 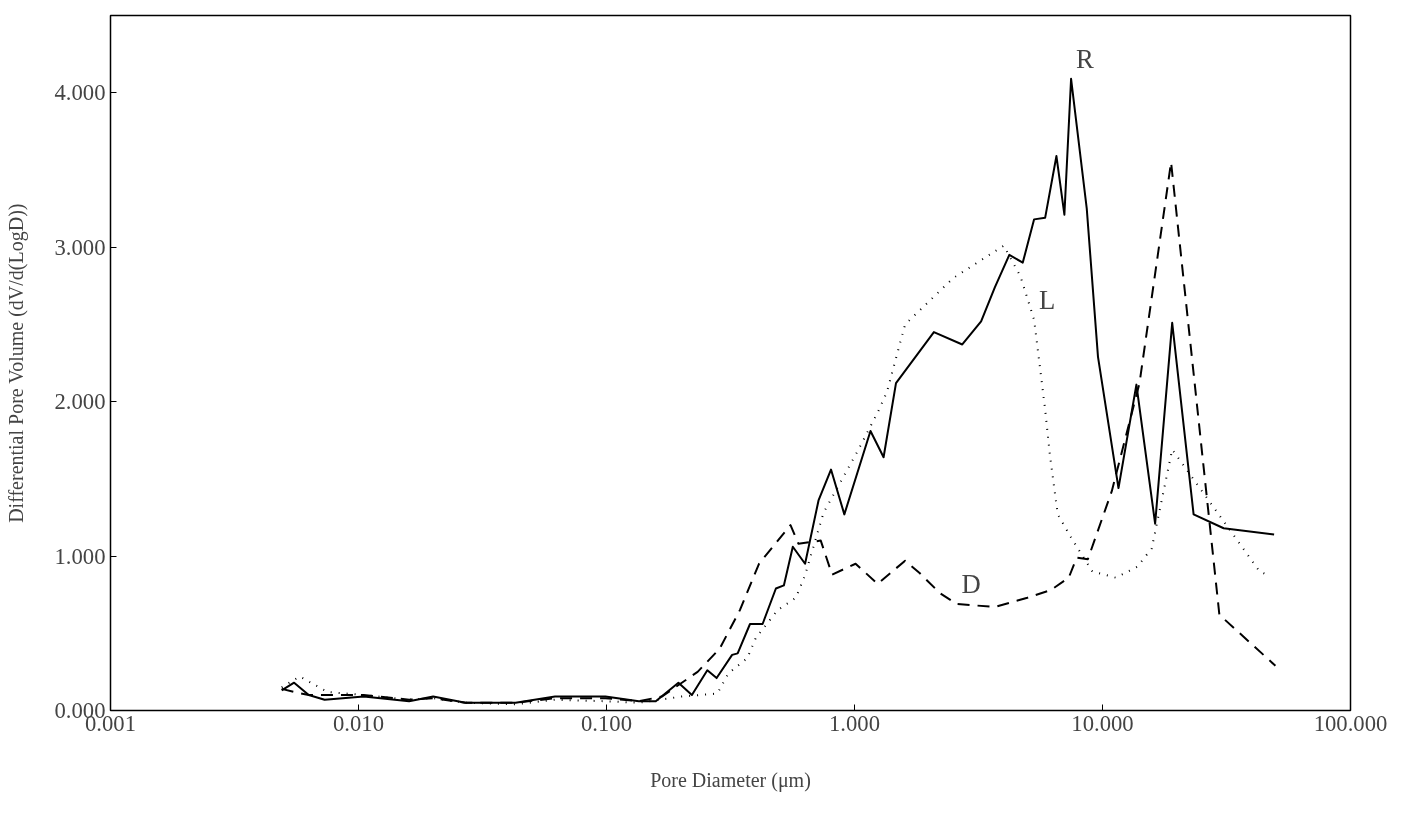 I want to click on y-axis-title: Differential Pore Volume (dV/d(LogD)), so click(x=16, y=363).